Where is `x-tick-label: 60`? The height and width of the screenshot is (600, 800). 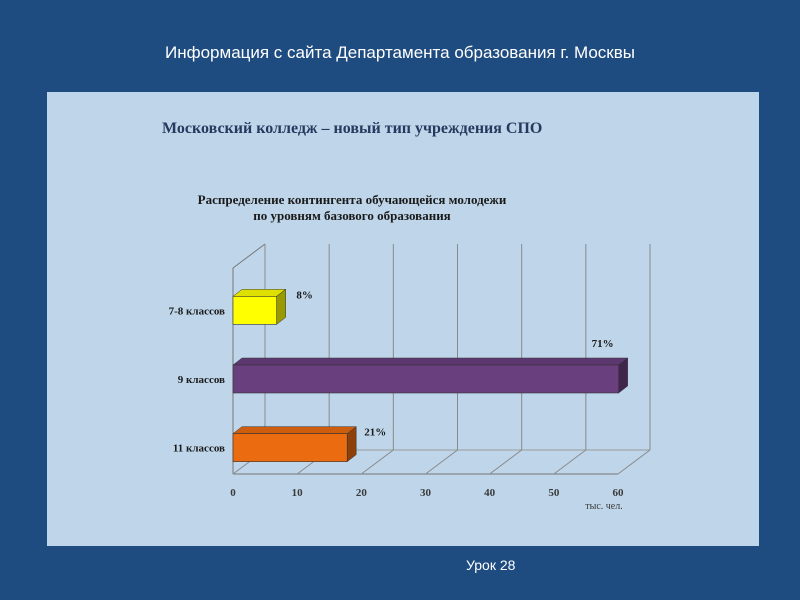
x-tick-label: 60 is located at coordinates (619, 493).